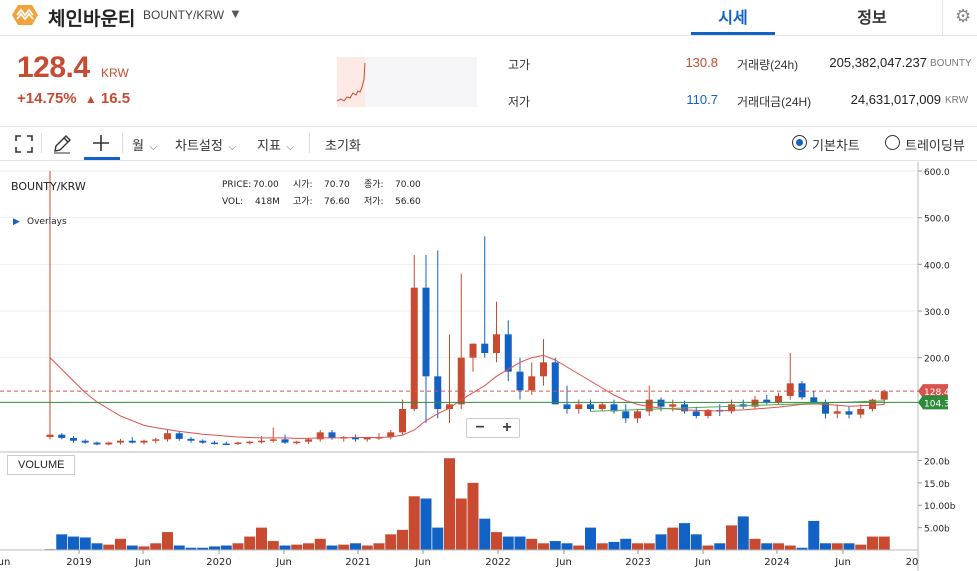  What do you see at coordinates (937, 393) in the screenshot?
I see `current-price-tag-label: 128.4` at bounding box center [937, 393].